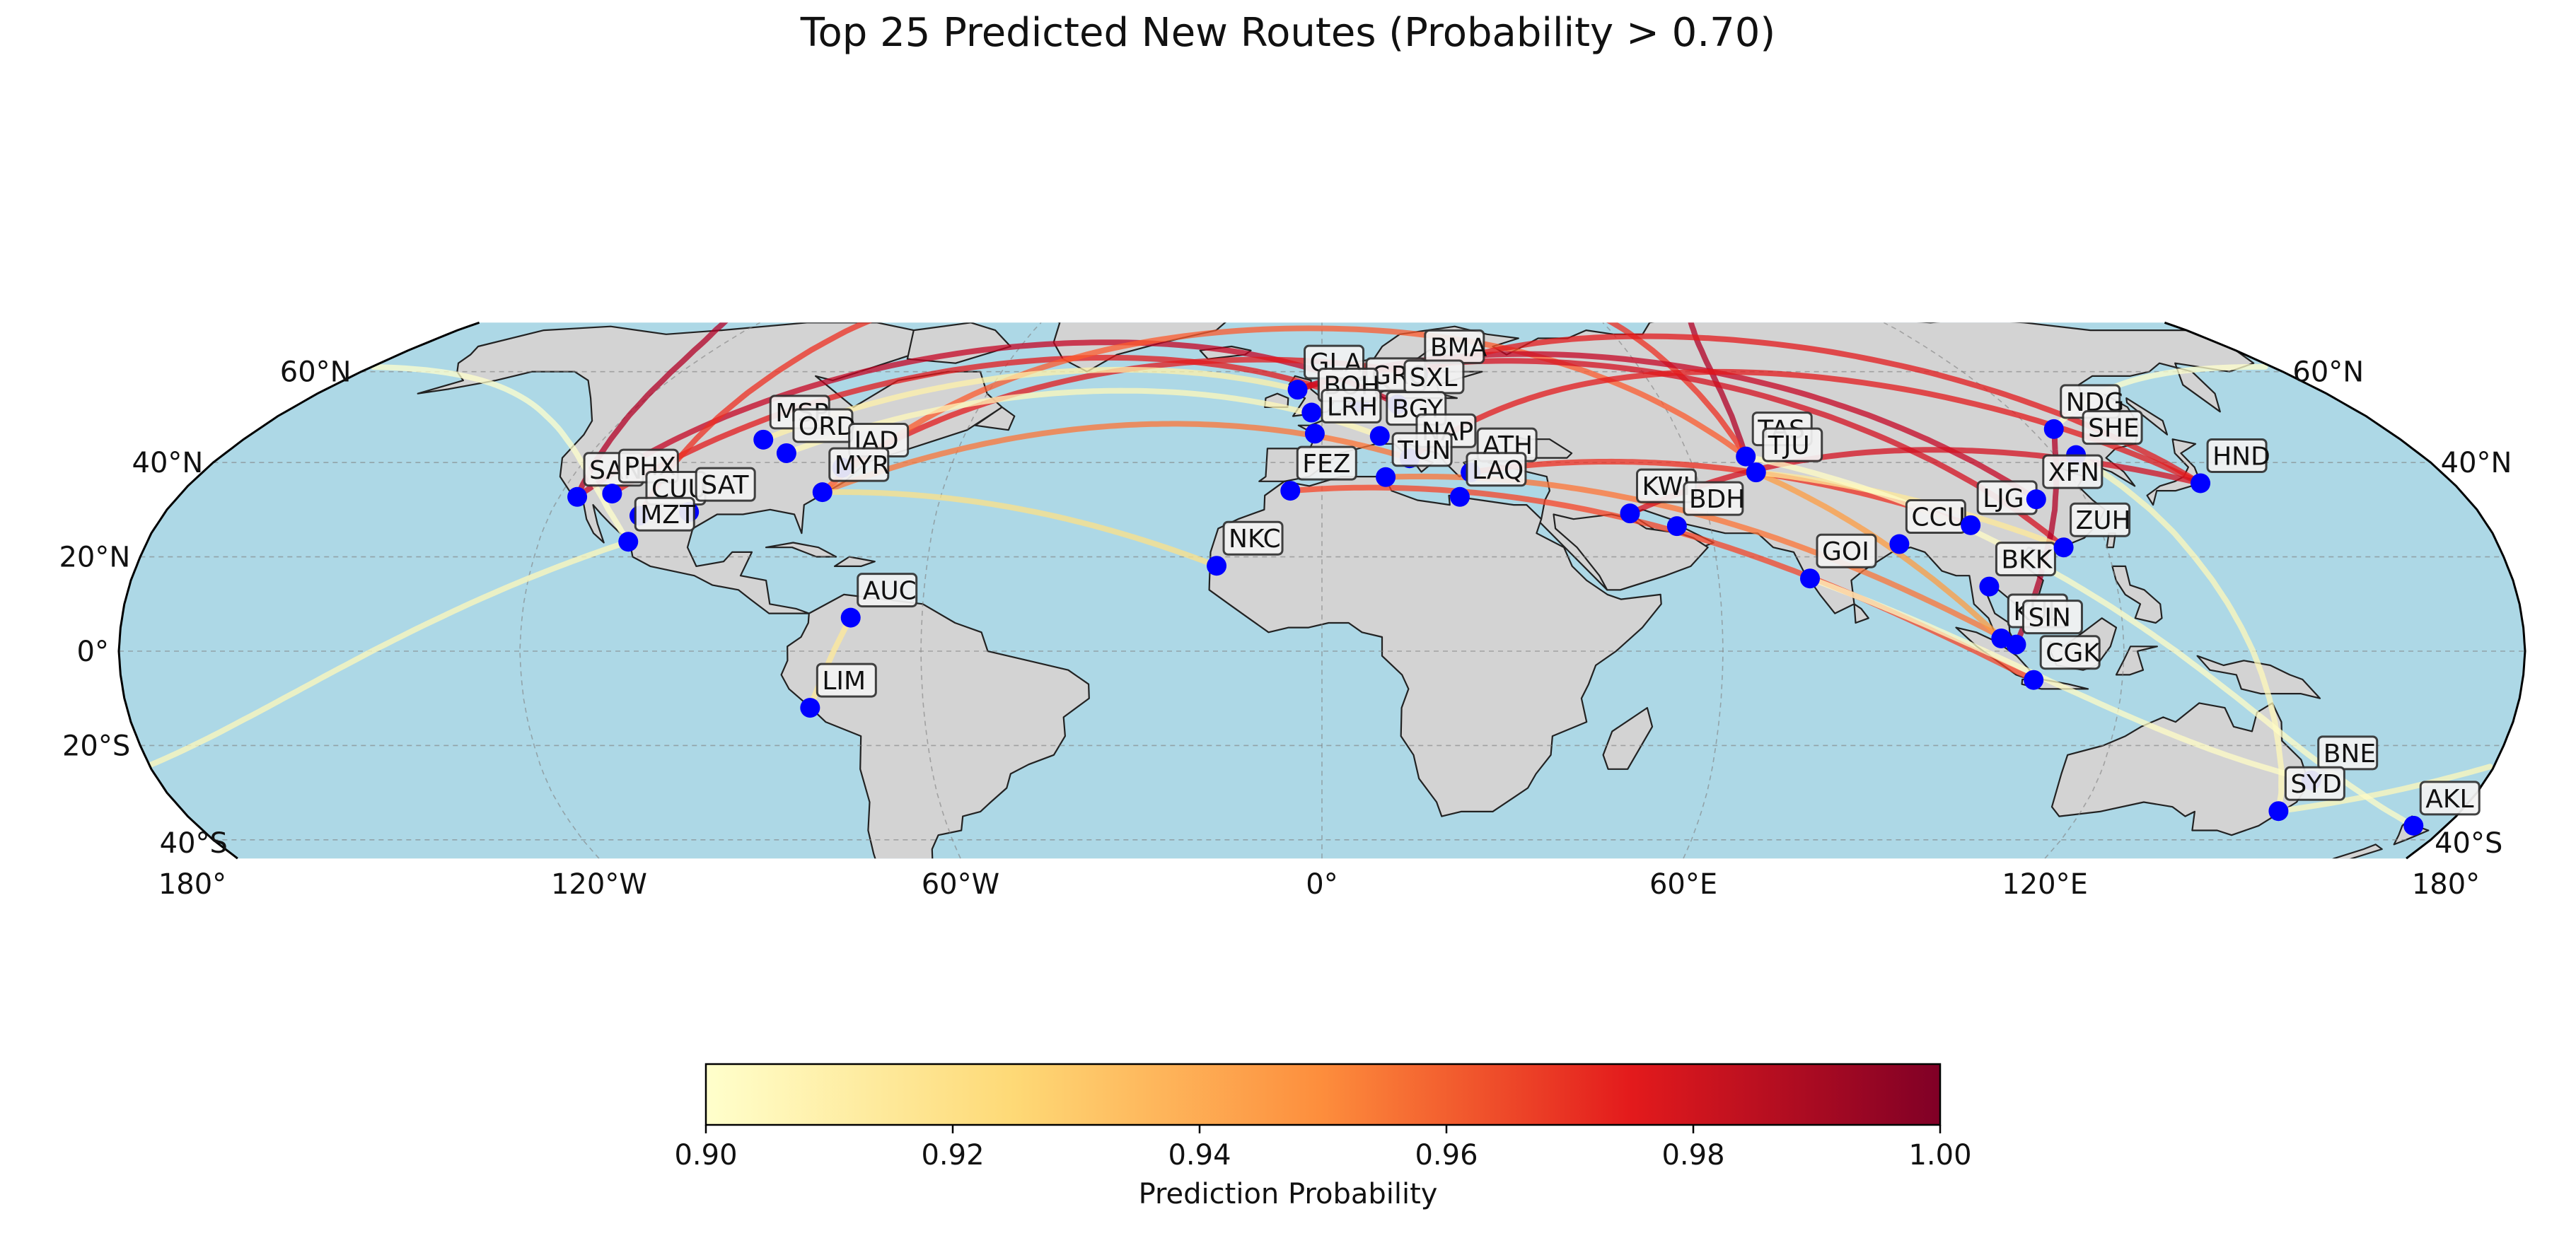  I want to click on lat-label-left: 20°N, so click(94, 558).